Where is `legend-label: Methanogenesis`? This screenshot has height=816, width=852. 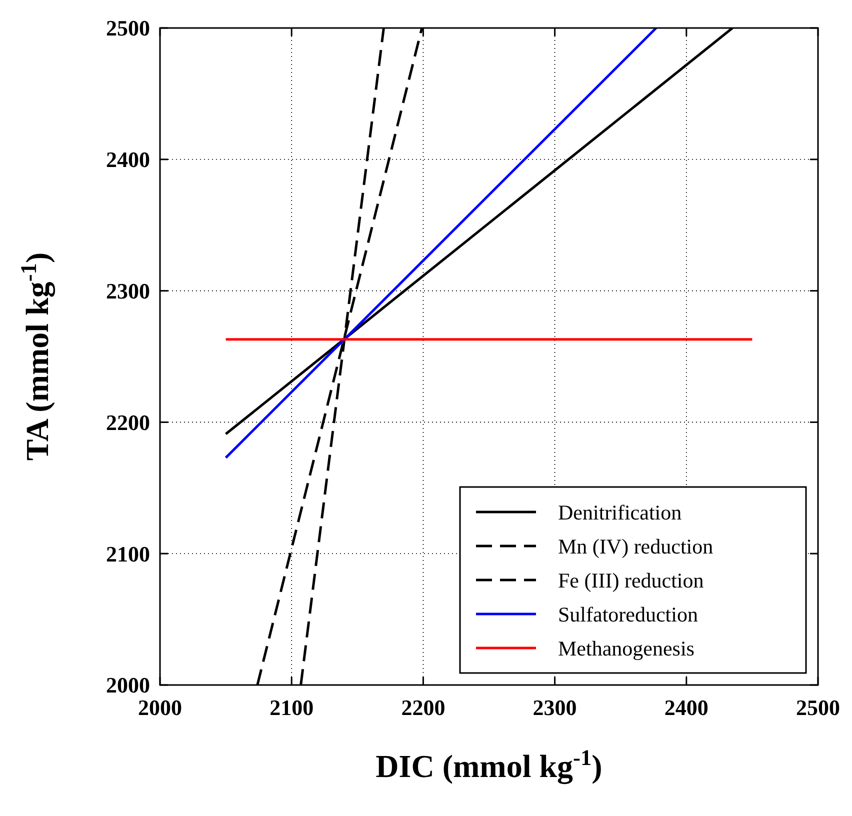
legend-label: Methanogenesis is located at coordinates (626, 648).